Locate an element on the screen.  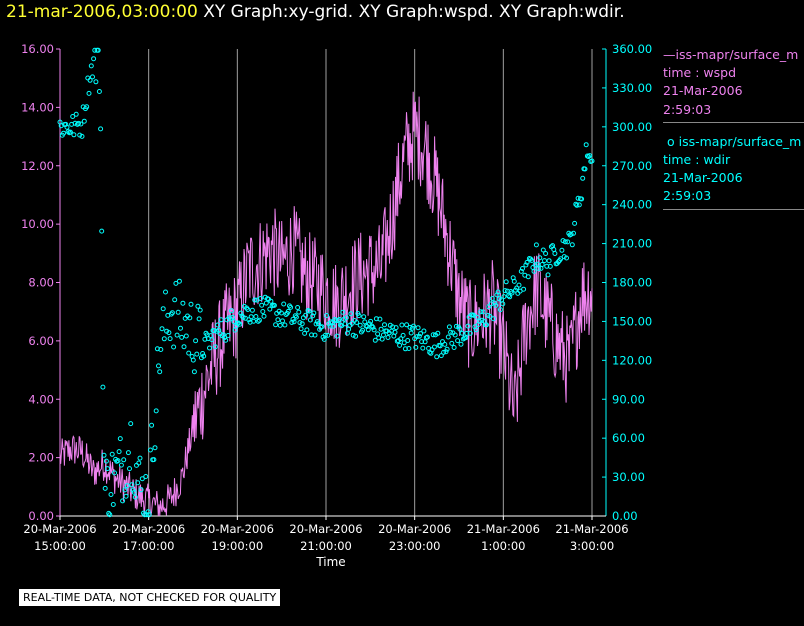
right-tick-label: 60.00 is located at coordinates (628, 438).